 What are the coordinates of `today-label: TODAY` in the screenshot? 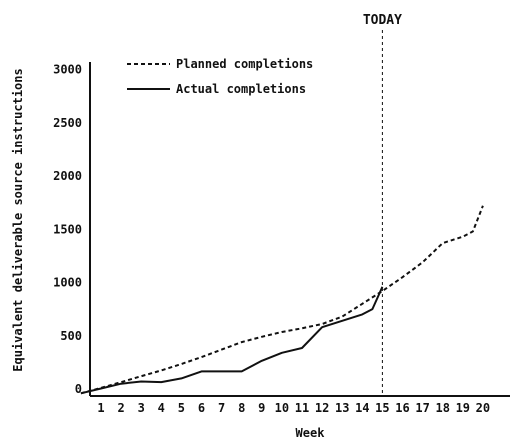 It's located at (382, 20).